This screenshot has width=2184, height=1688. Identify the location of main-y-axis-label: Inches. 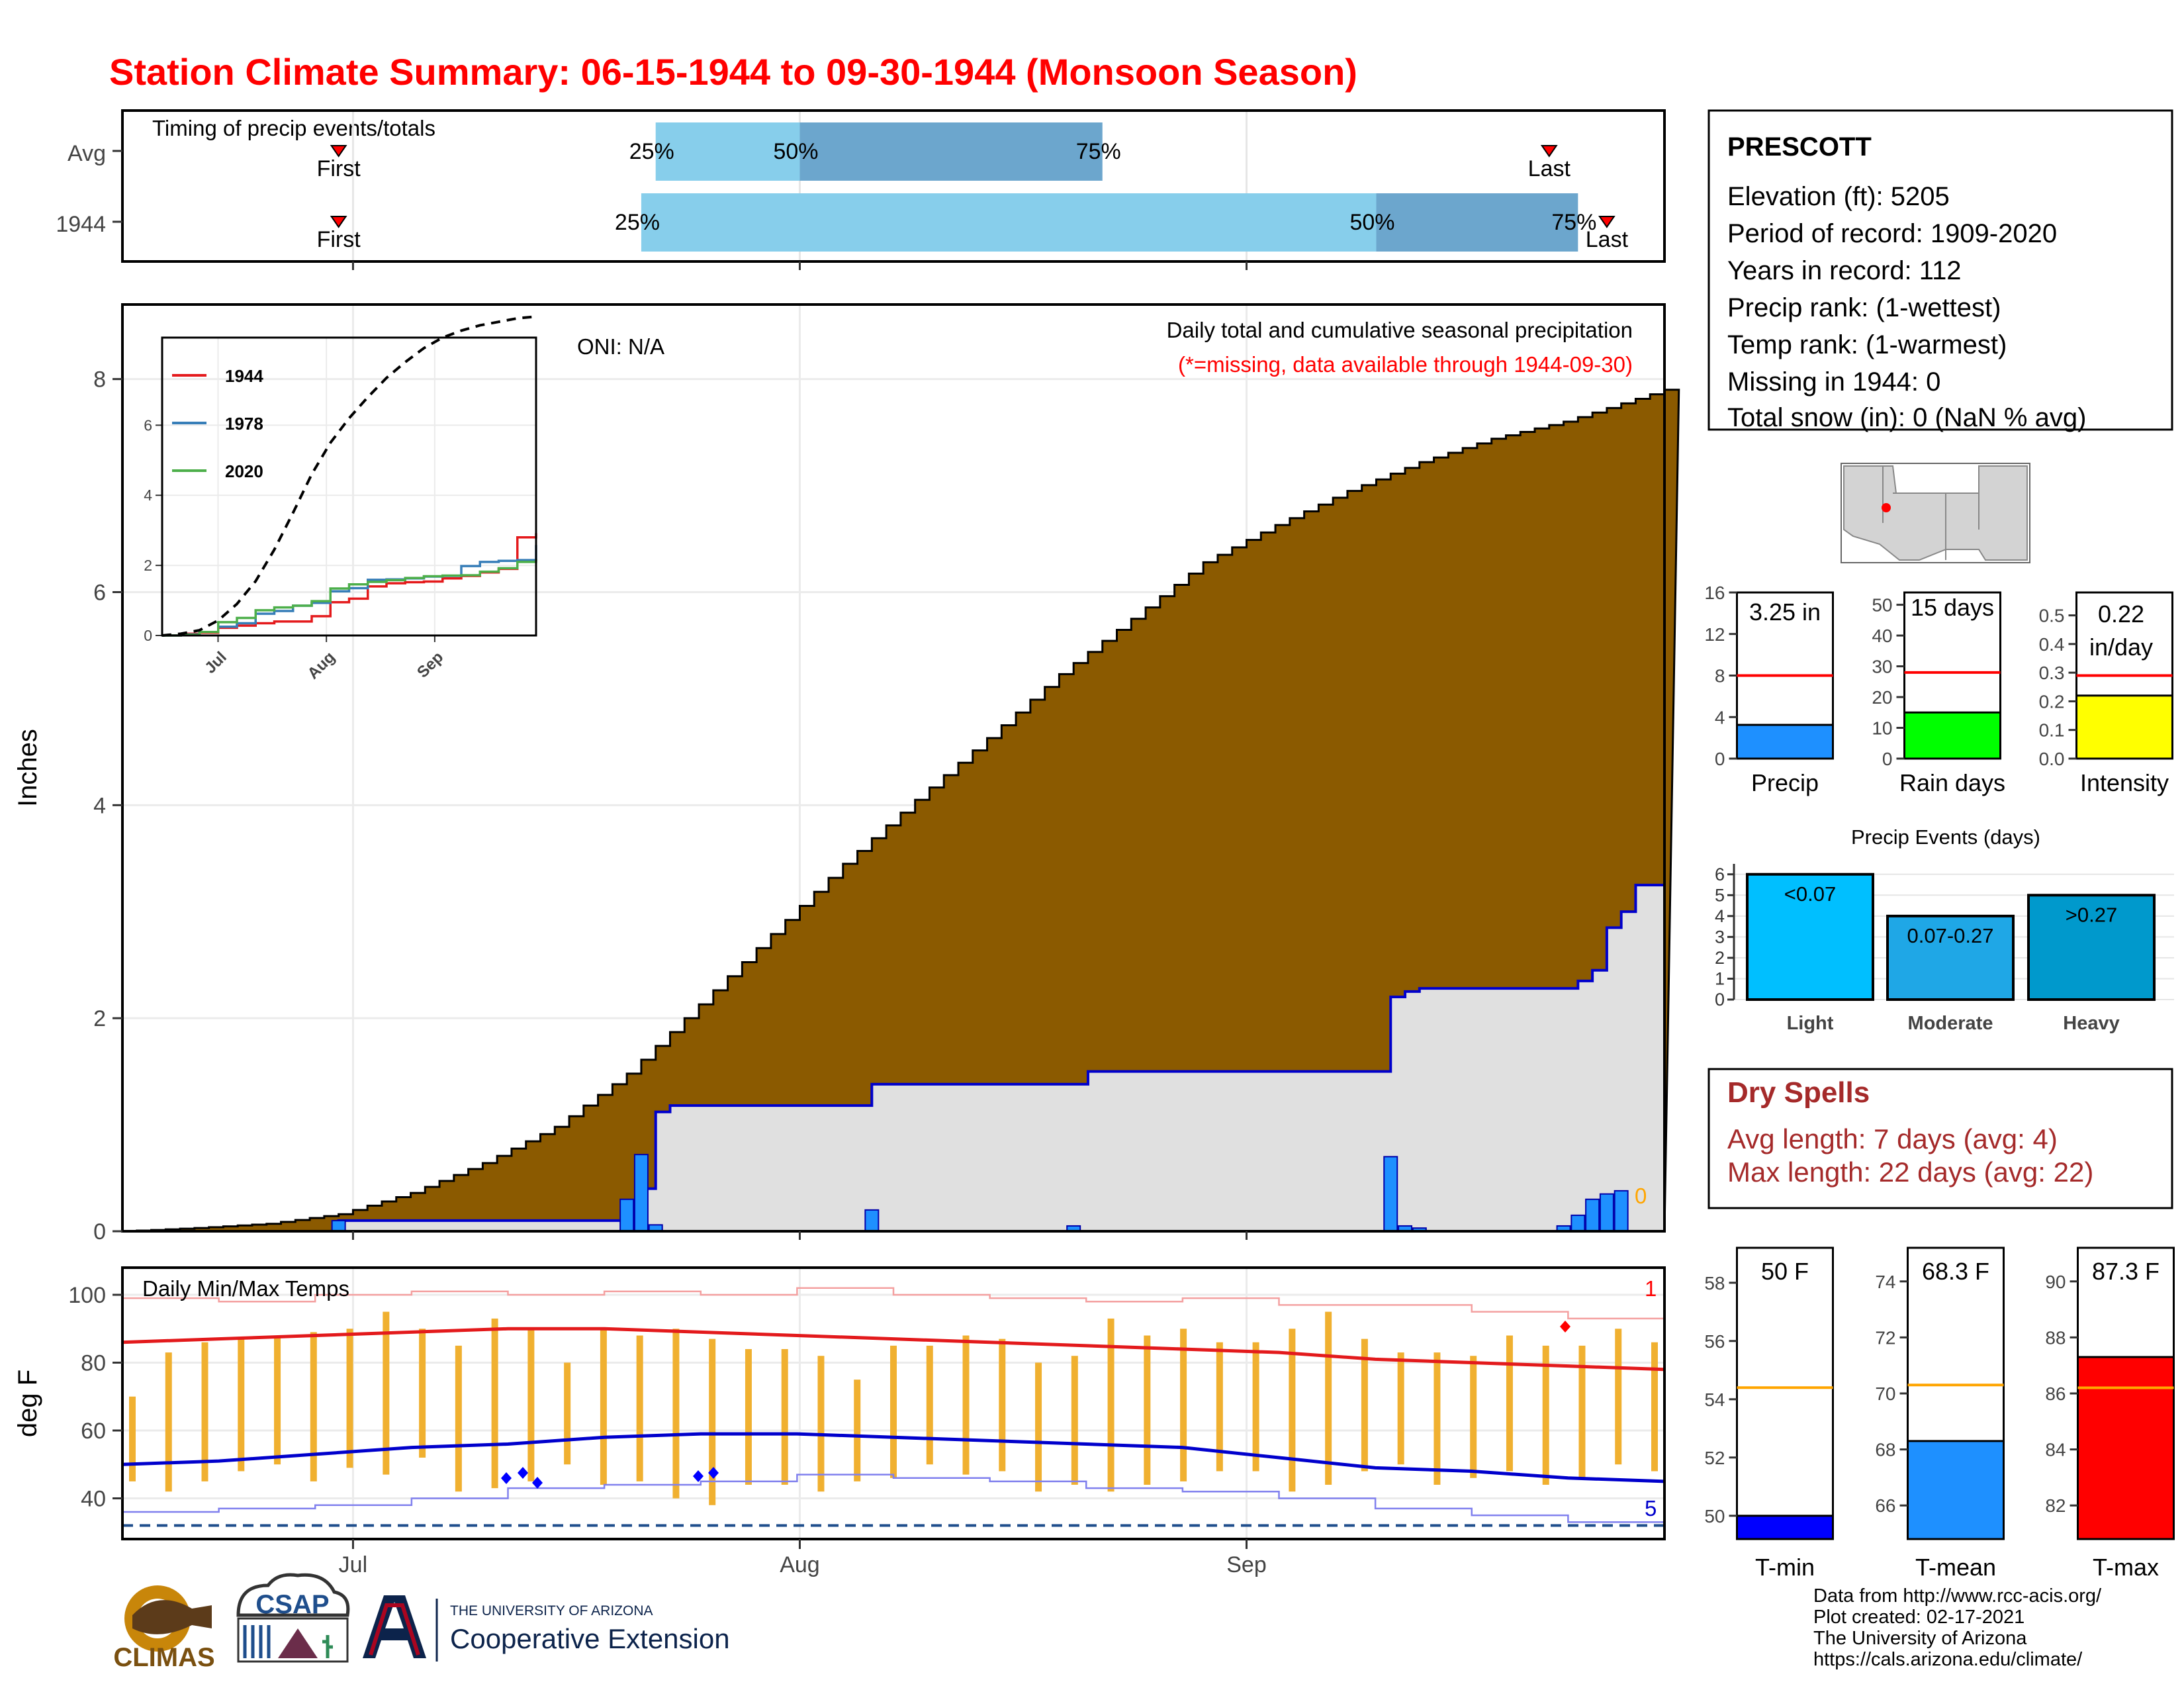
(28, 768).